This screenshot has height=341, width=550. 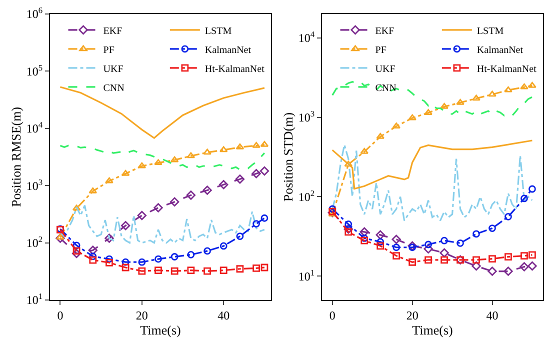 What do you see at coordinates (500, 50) in the screenshot?
I see `legend-label: KalmanNet` at bounding box center [500, 50].